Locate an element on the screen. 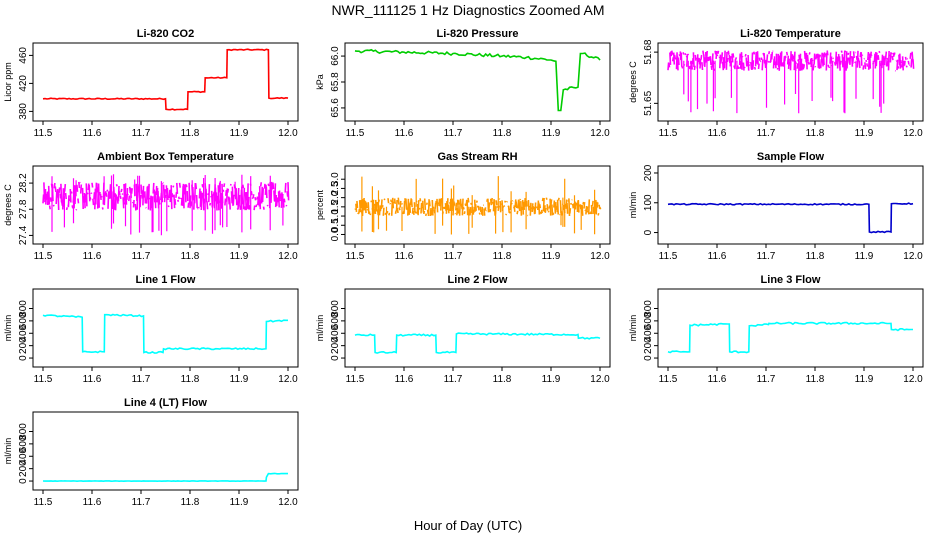 The width and height of the screenshot is (936, 540). y-axis-label: ml/min is located at coordinates (320, 328).